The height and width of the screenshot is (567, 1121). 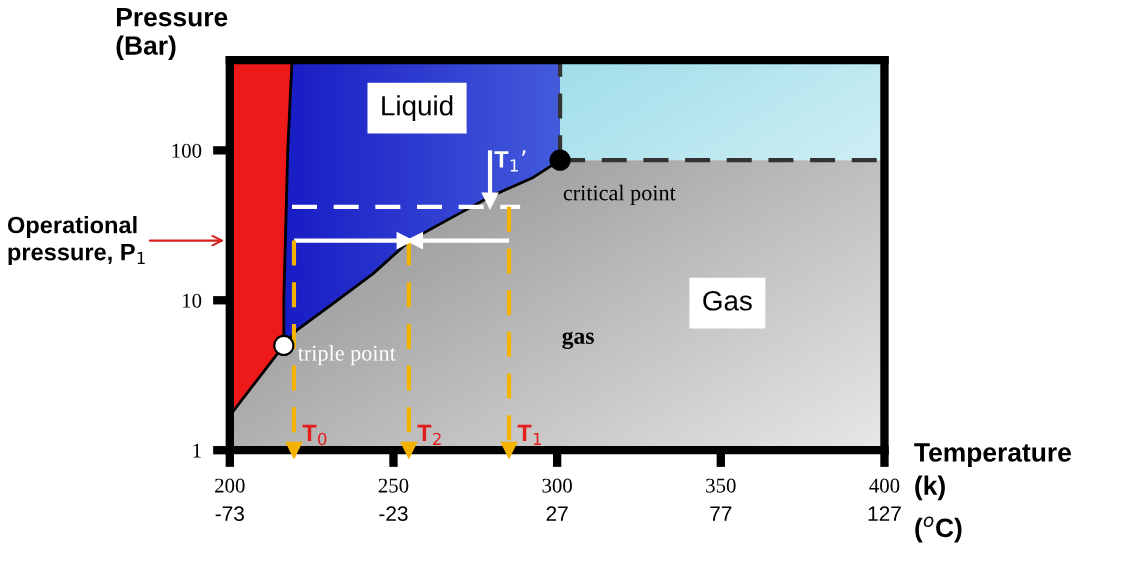 I want to click on x-tick-label: 250, so click(x=393, y=485).